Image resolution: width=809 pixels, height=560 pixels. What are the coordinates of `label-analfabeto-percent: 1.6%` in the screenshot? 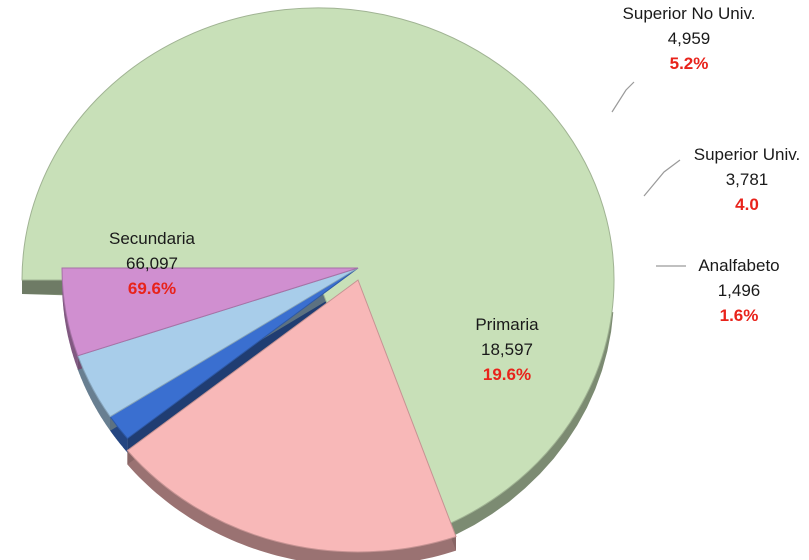 It's located at (739, 315).